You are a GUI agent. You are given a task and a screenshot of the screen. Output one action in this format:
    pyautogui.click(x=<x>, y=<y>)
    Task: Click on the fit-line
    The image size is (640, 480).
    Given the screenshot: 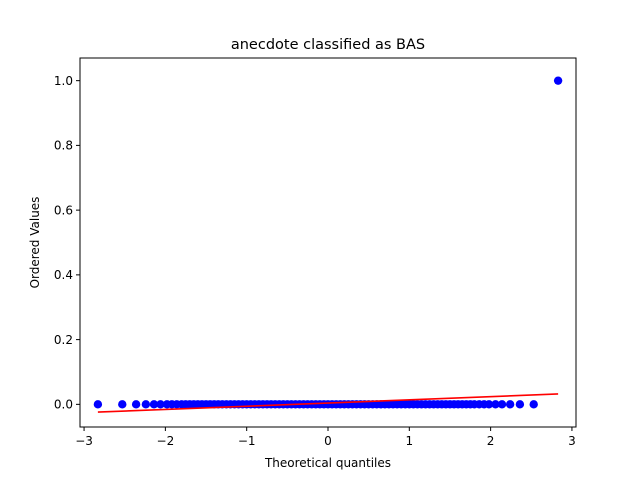 What is the action you would take?
    pyautogui.click(x=328, y=403)
    